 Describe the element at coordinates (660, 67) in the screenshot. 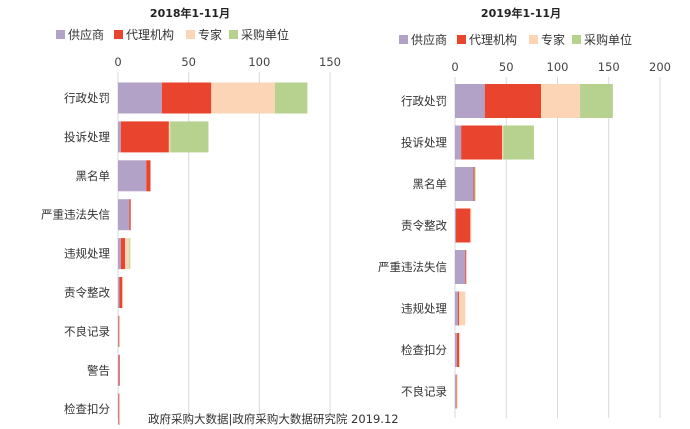

I see `x-tick-label: 200` at that location.